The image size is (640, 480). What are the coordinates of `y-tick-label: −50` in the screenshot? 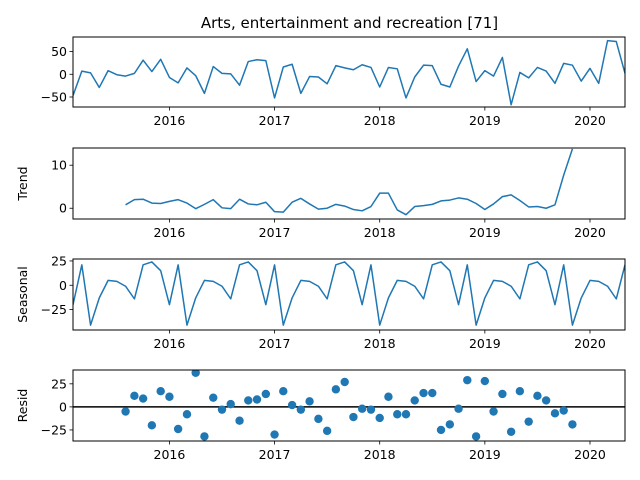 It's located at (54, 97).